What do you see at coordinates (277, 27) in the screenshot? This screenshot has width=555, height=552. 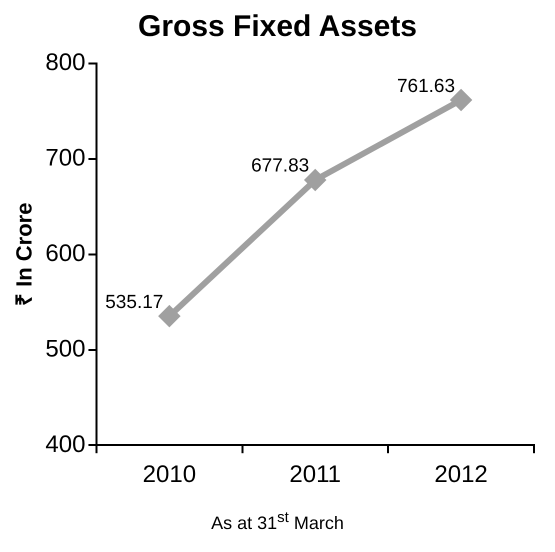 I see `chart-title: Gross Fixed Assets` at bounding box center [277, 27].